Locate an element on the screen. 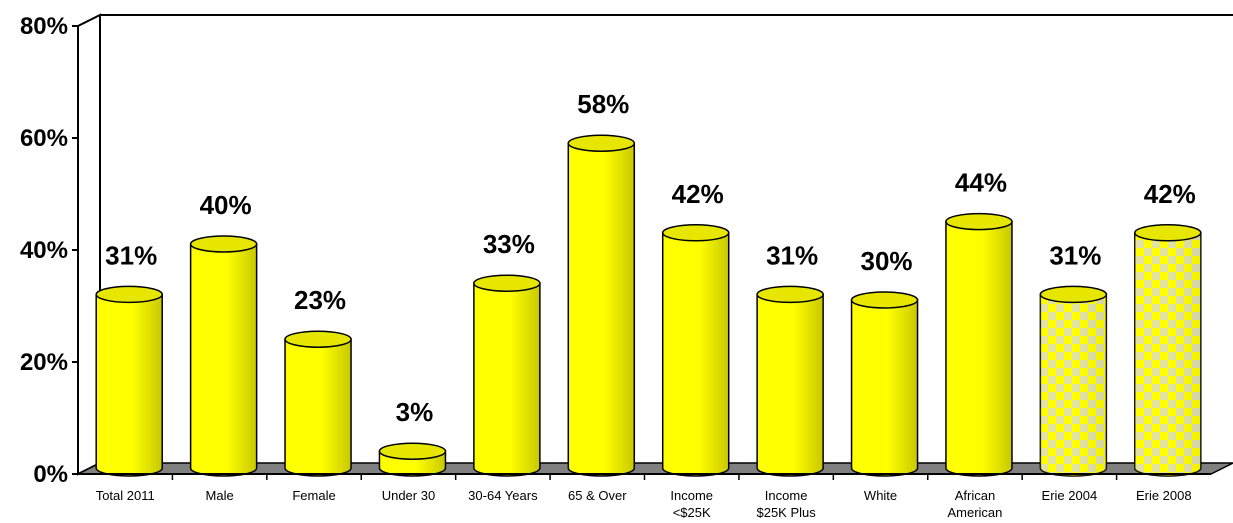 The width and height of the screenshot is (1233, 523). bar: 23% is located at coordinates (318, 381).